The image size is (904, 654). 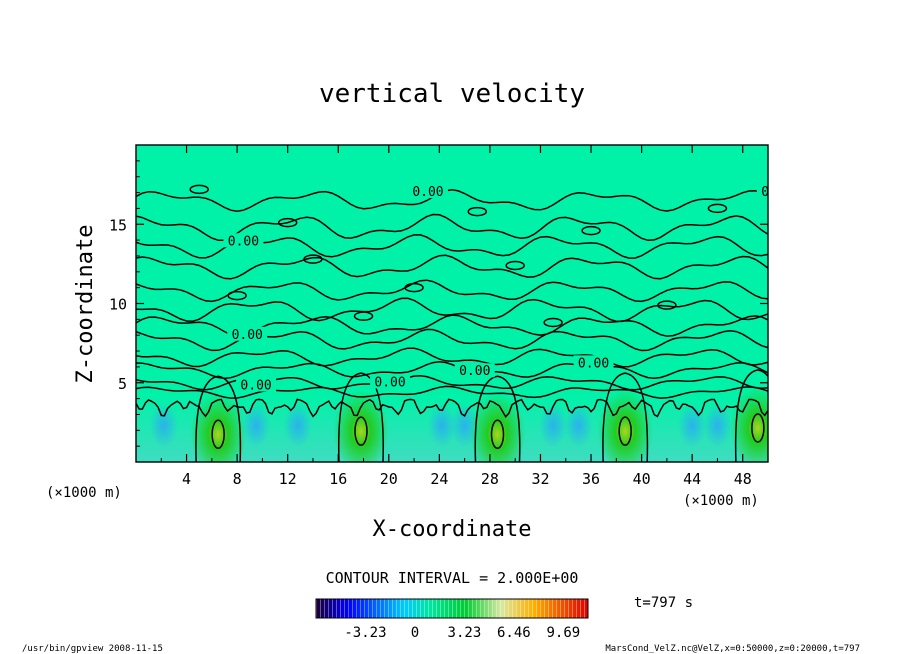 What do you see at coordinates (118, 225) in the screenshot?
I see `y-tick-label: 15` at bounding box center [118, 225].